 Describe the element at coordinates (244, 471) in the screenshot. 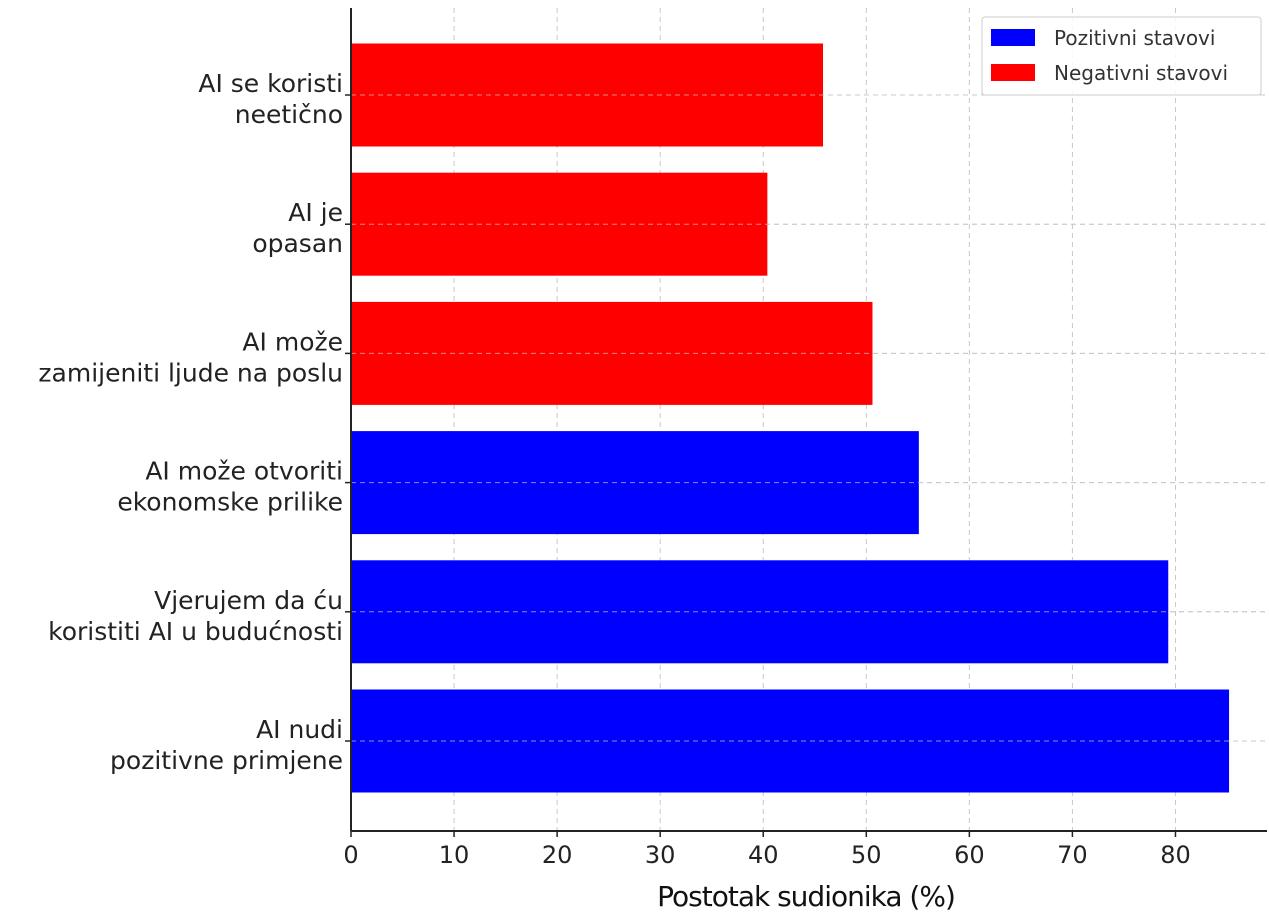

I see `category-label-line: AI može otvoriti` at that location.